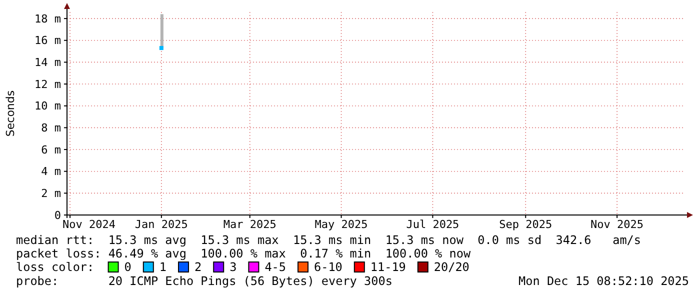  Describe the element at coordinates (388, 267) in the screenshot. I see `legend-label: 11-19` at that location.